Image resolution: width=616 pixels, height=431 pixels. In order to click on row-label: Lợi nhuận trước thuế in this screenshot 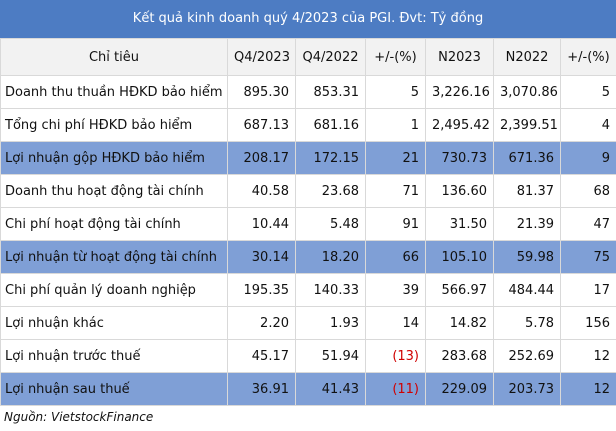, I will do `click(114, 356)`.